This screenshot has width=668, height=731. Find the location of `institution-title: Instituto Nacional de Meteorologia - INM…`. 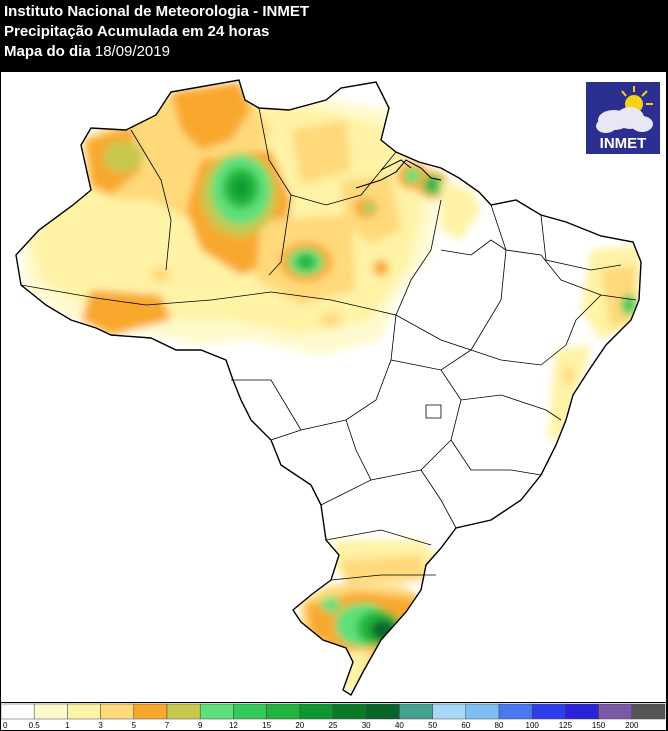

institution-title: Instituto Nacional de Meteorologia - INM… is located at coordinates (157, 11).